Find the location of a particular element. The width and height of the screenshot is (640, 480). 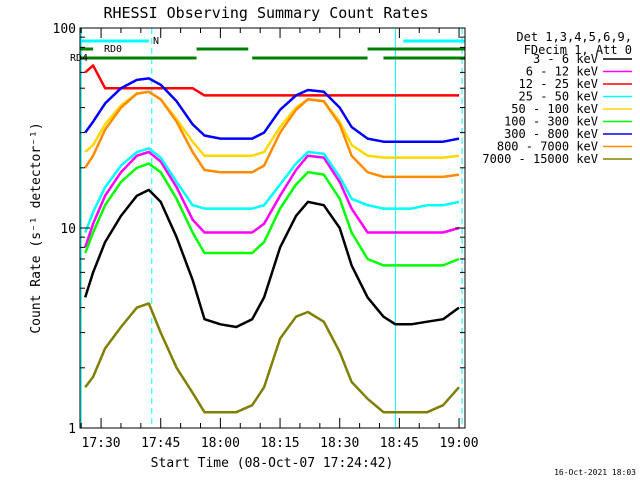

y-axis-label: Count Rate (s⁻¹ detector⁻¹) is located at coordinates (36, 227).